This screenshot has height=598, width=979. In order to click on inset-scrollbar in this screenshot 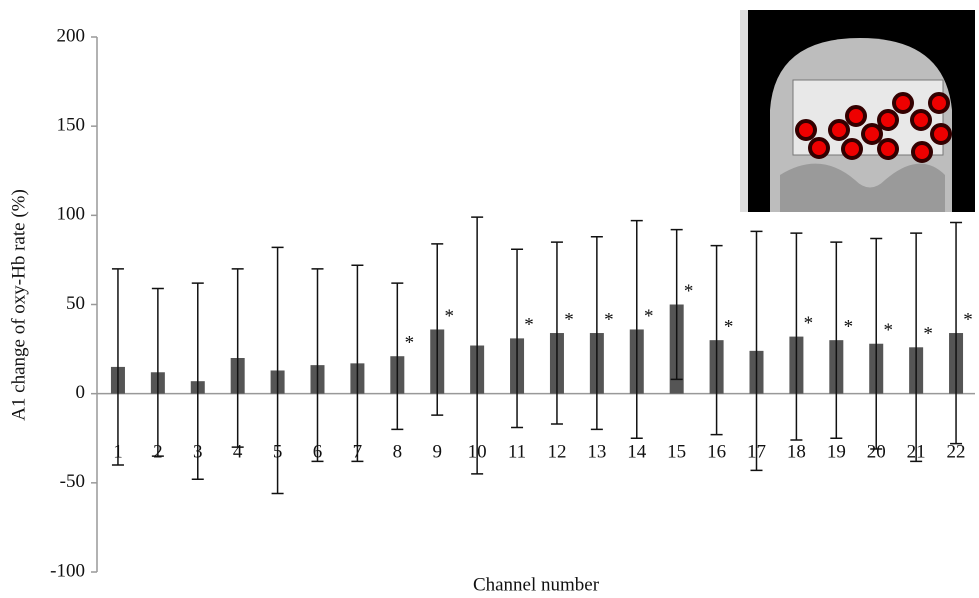, I will do `click(744, 111)`.